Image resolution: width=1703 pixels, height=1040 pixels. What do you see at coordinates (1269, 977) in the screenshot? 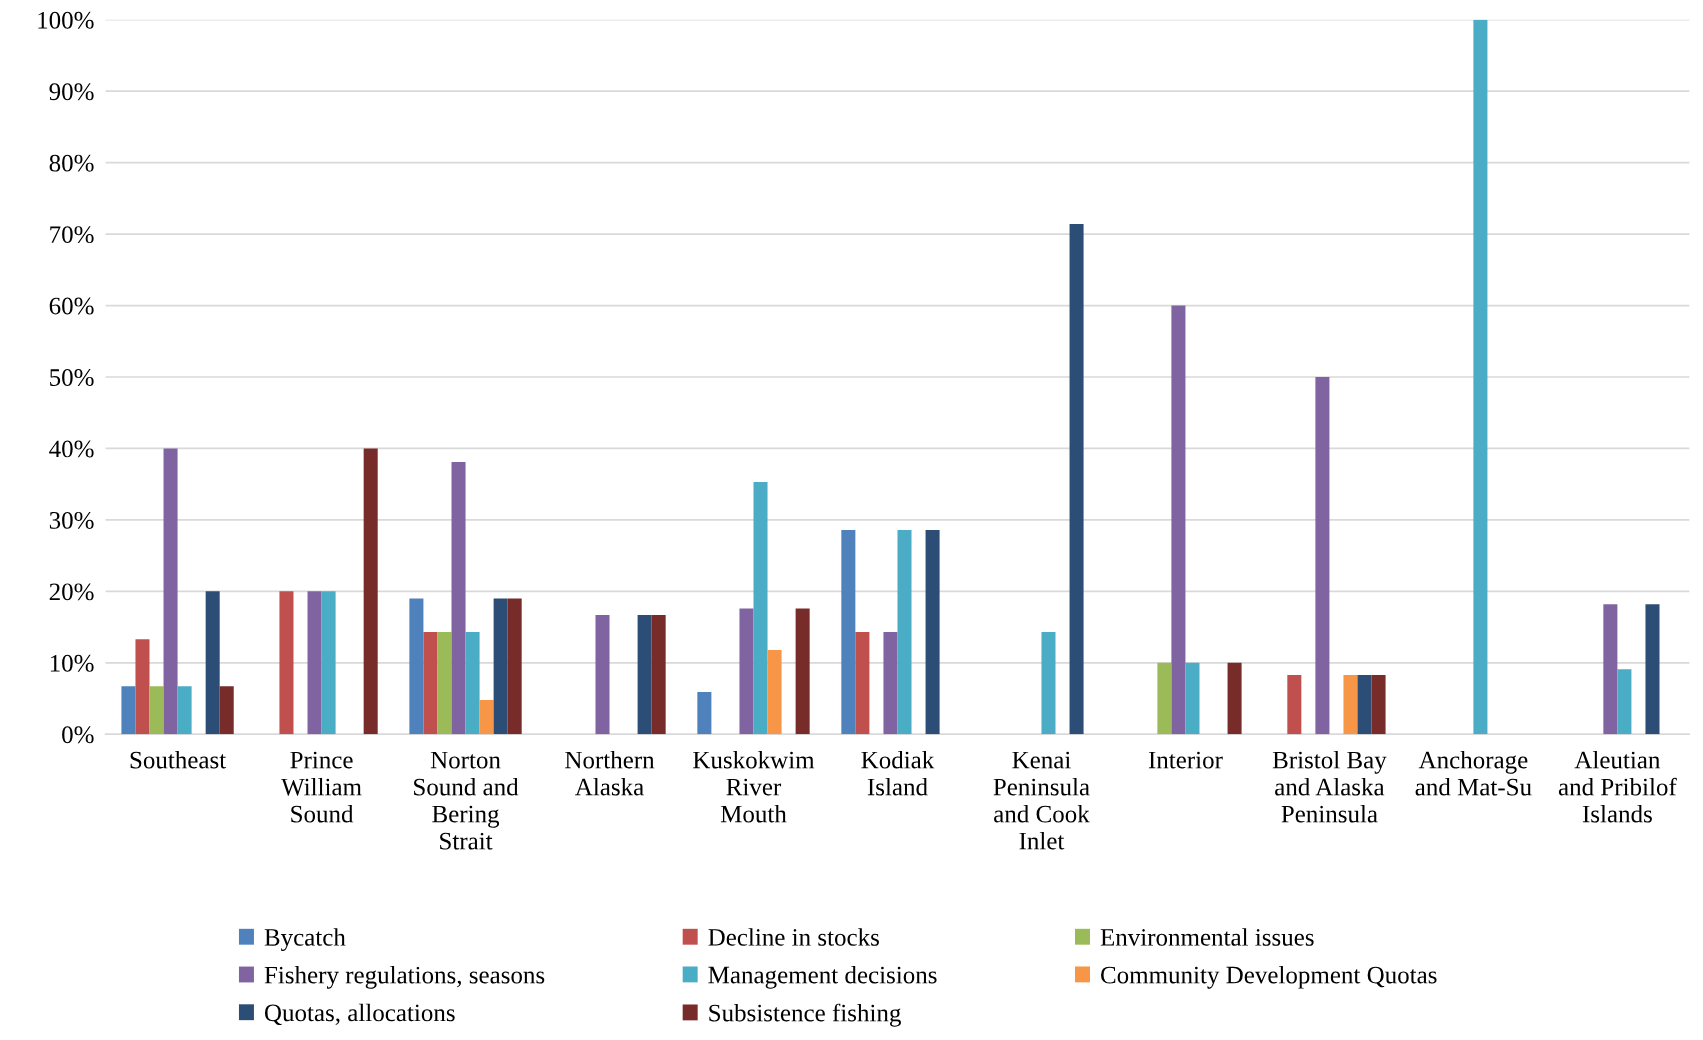
I see `legend-label: Community Development Quotas` at bounding box center [1269, 977].